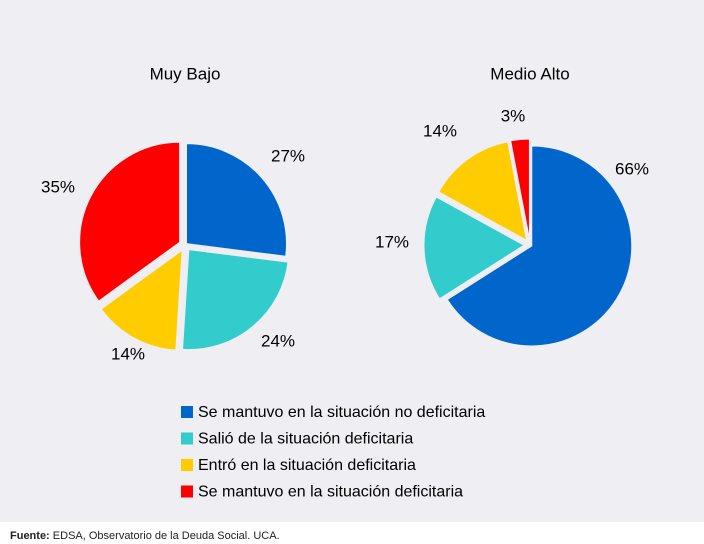 This screenshot has height=544, width=704. Describe the element at coordinates (185, 73) in the screenshot. I see `pie-title: Muy Bajo` at that location.